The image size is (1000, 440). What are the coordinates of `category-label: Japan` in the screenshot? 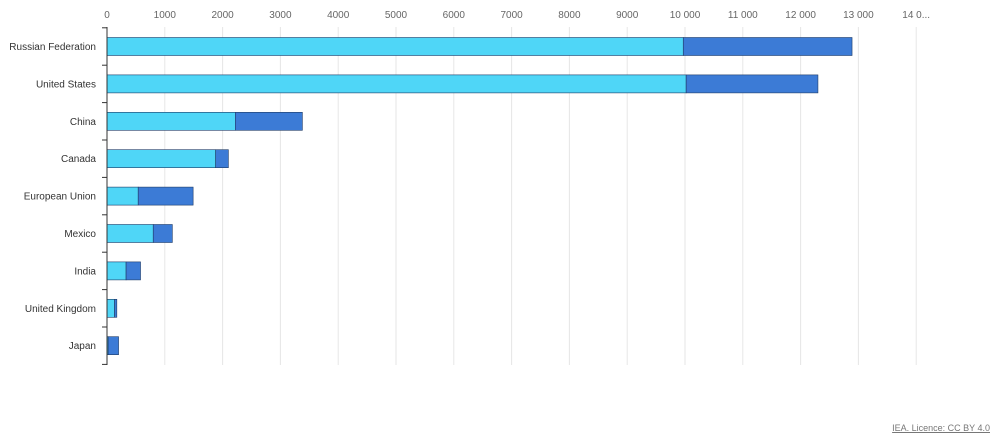 It's located at (82, 346).